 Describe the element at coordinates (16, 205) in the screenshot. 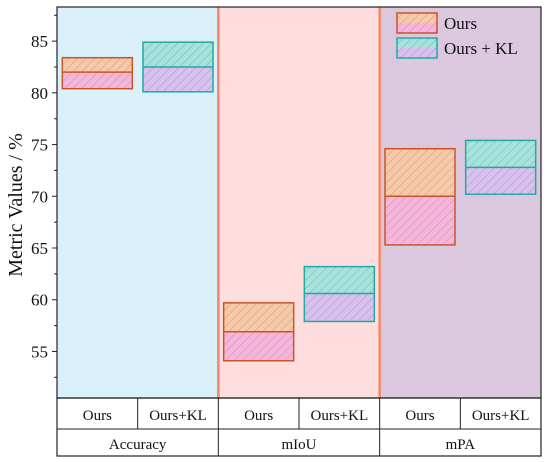

I see `y-axis-title: Metric Values / %` at that location.